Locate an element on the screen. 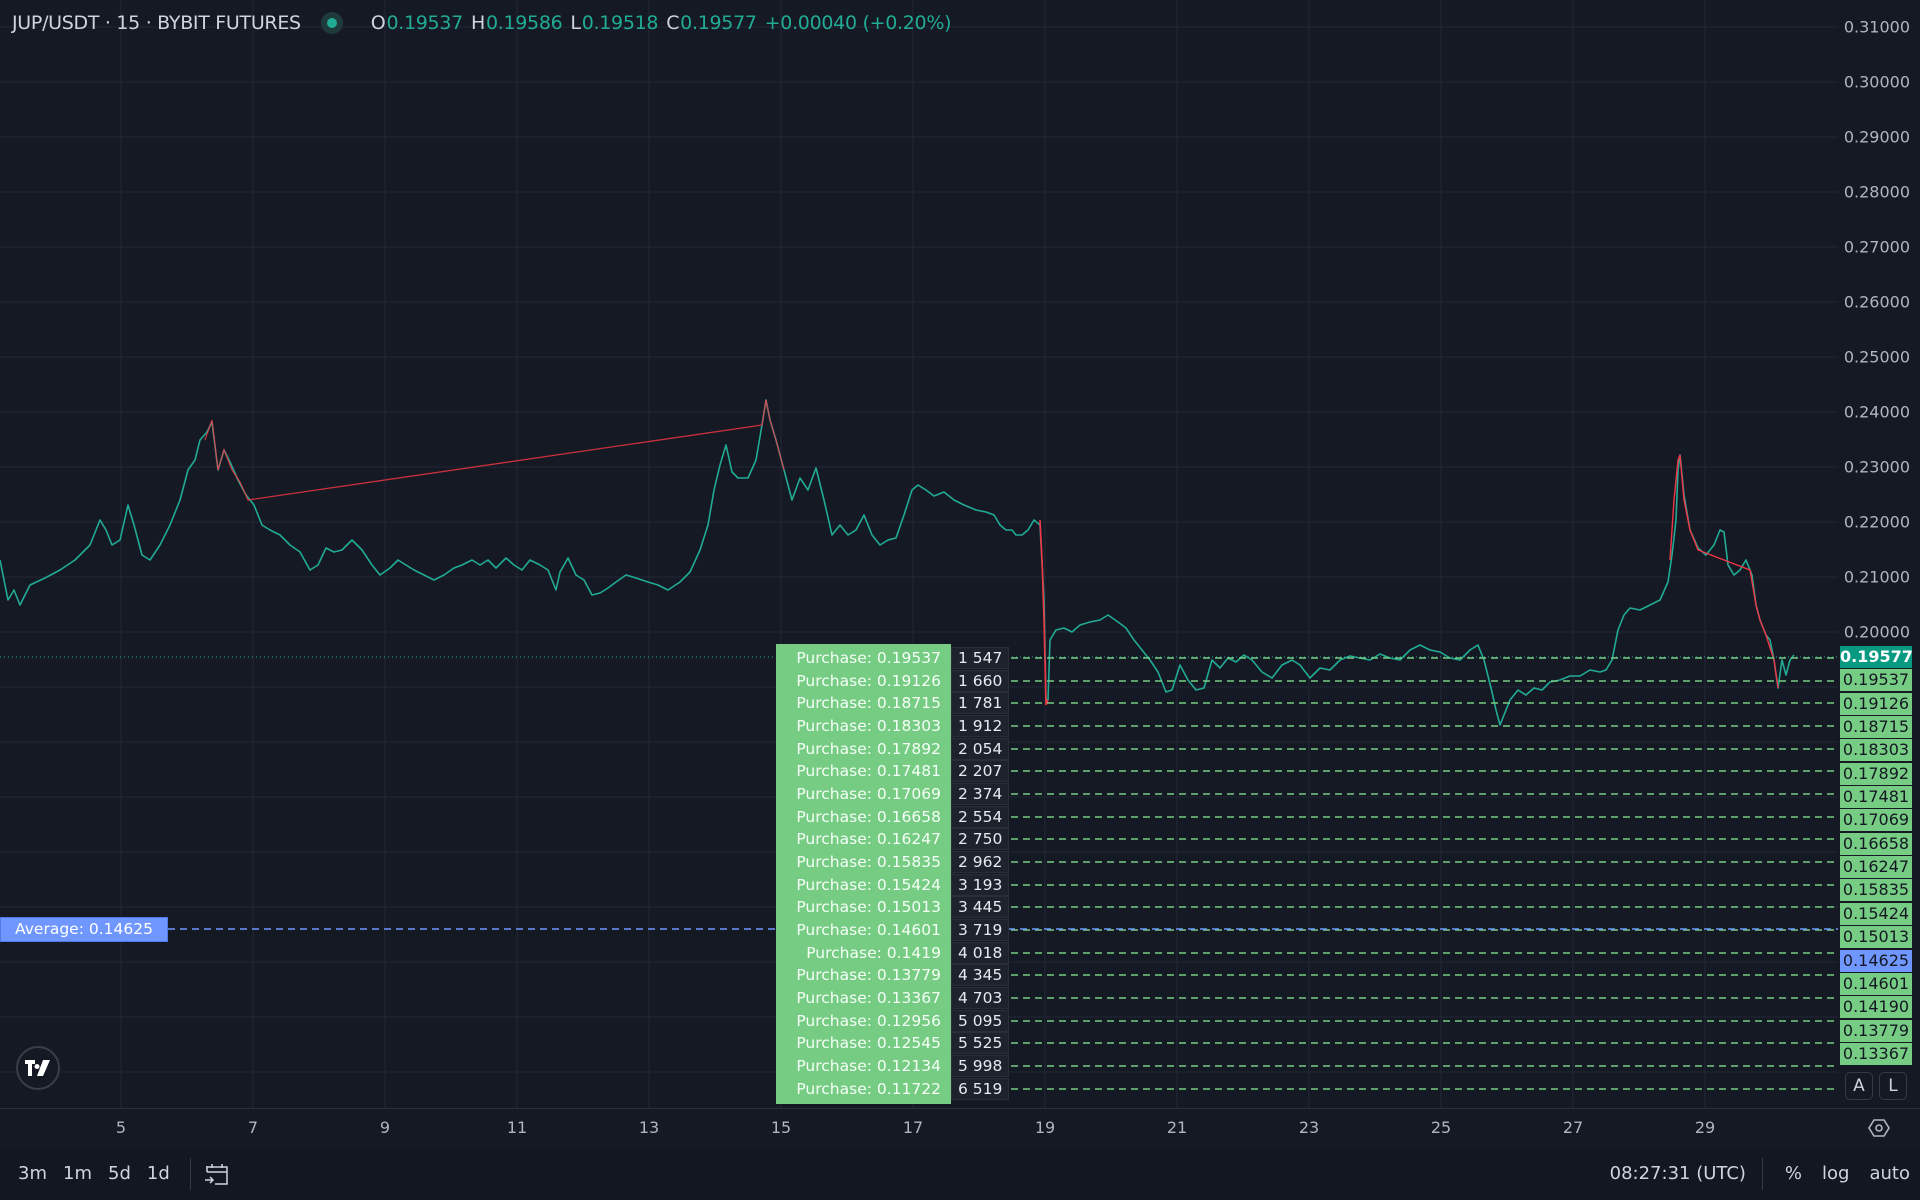  purchase-qty: 1 912 is located at coordinates (980, 726).